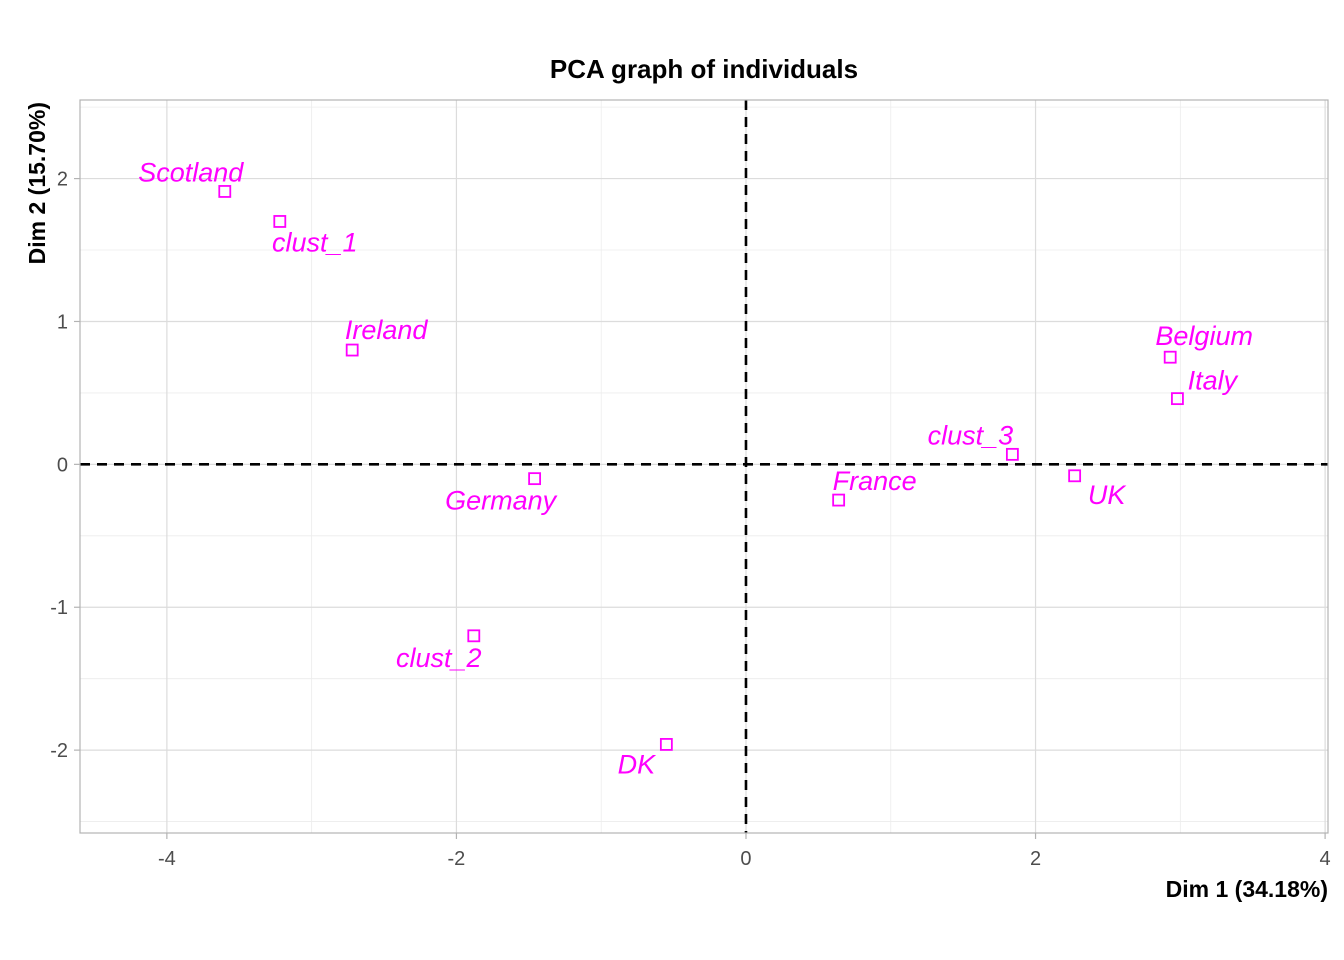 This screenshot has height=960, width=1344. I want to click on y-tick-label: -2, so click(59, 751).